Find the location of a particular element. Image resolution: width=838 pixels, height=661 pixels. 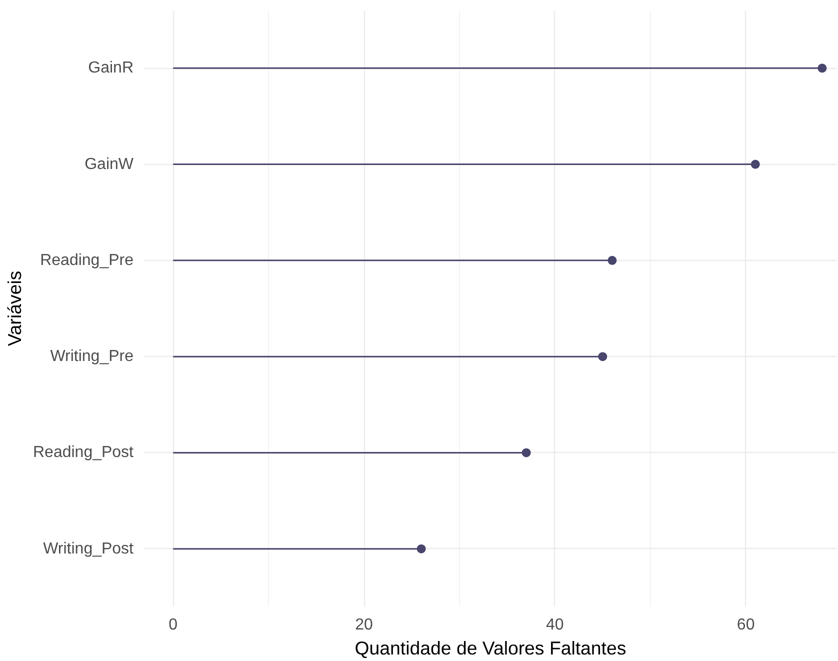

x-tick-label: 20 is located at coordinates (364, 625).